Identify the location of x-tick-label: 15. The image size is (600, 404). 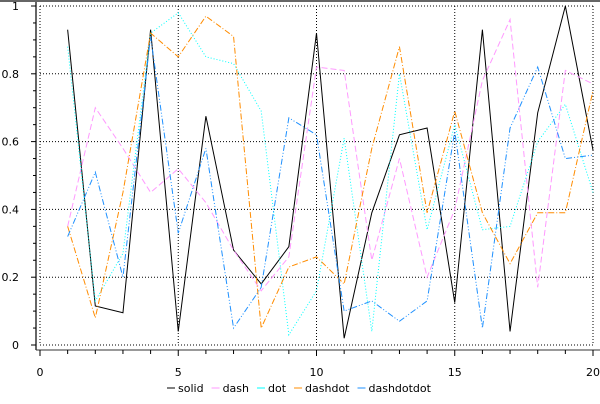
(455, 372).